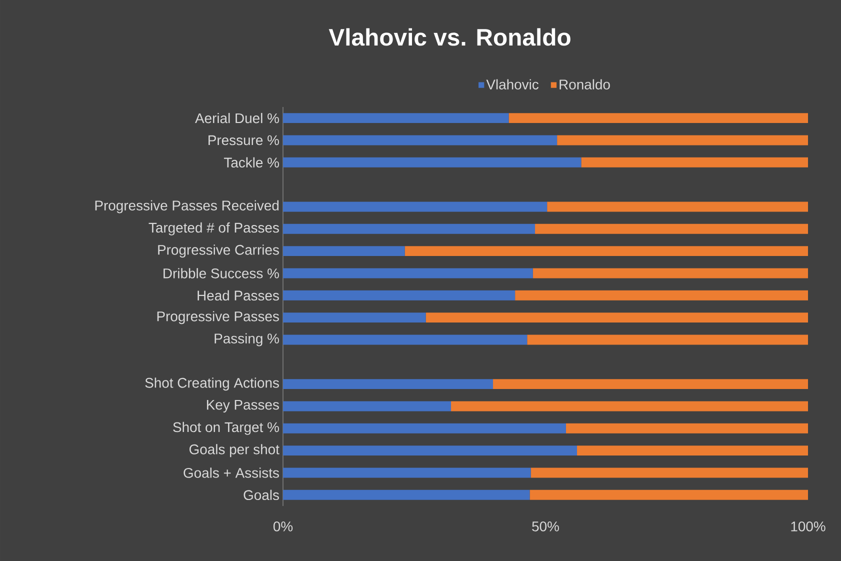 The image size is (841, 561). What do you see at coordinates (212, 384) in the screenshot?
I see `y-tick-label: Shot Creating Actions` at bounding box center [212, 384].